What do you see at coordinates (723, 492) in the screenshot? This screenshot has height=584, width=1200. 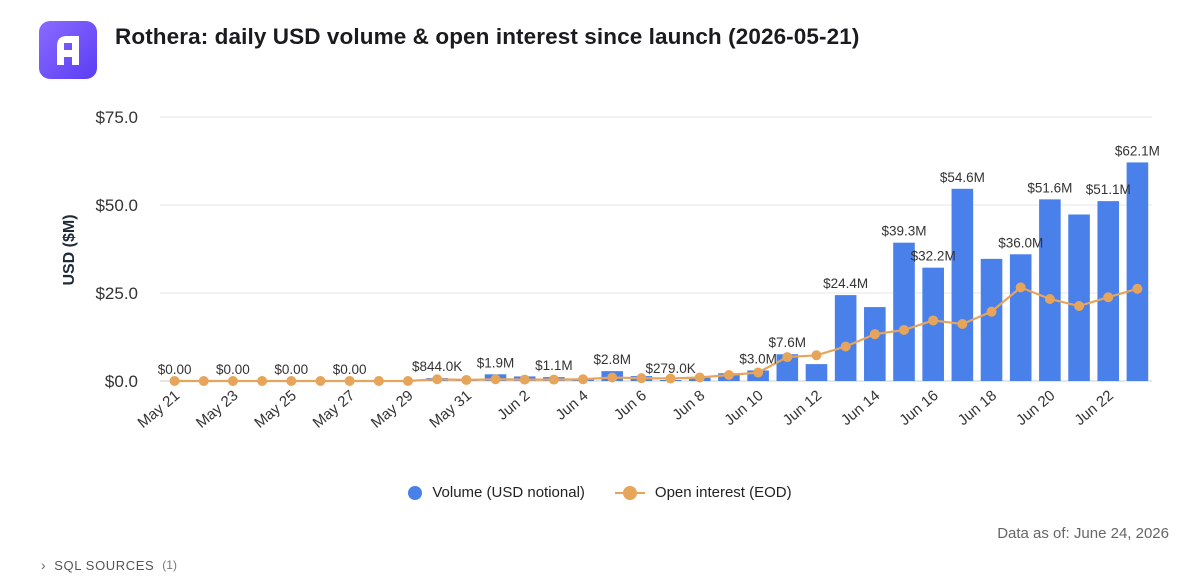 I see `legend-label-open-interest: Open interest (EOD)` at bounding box center [723, 492].